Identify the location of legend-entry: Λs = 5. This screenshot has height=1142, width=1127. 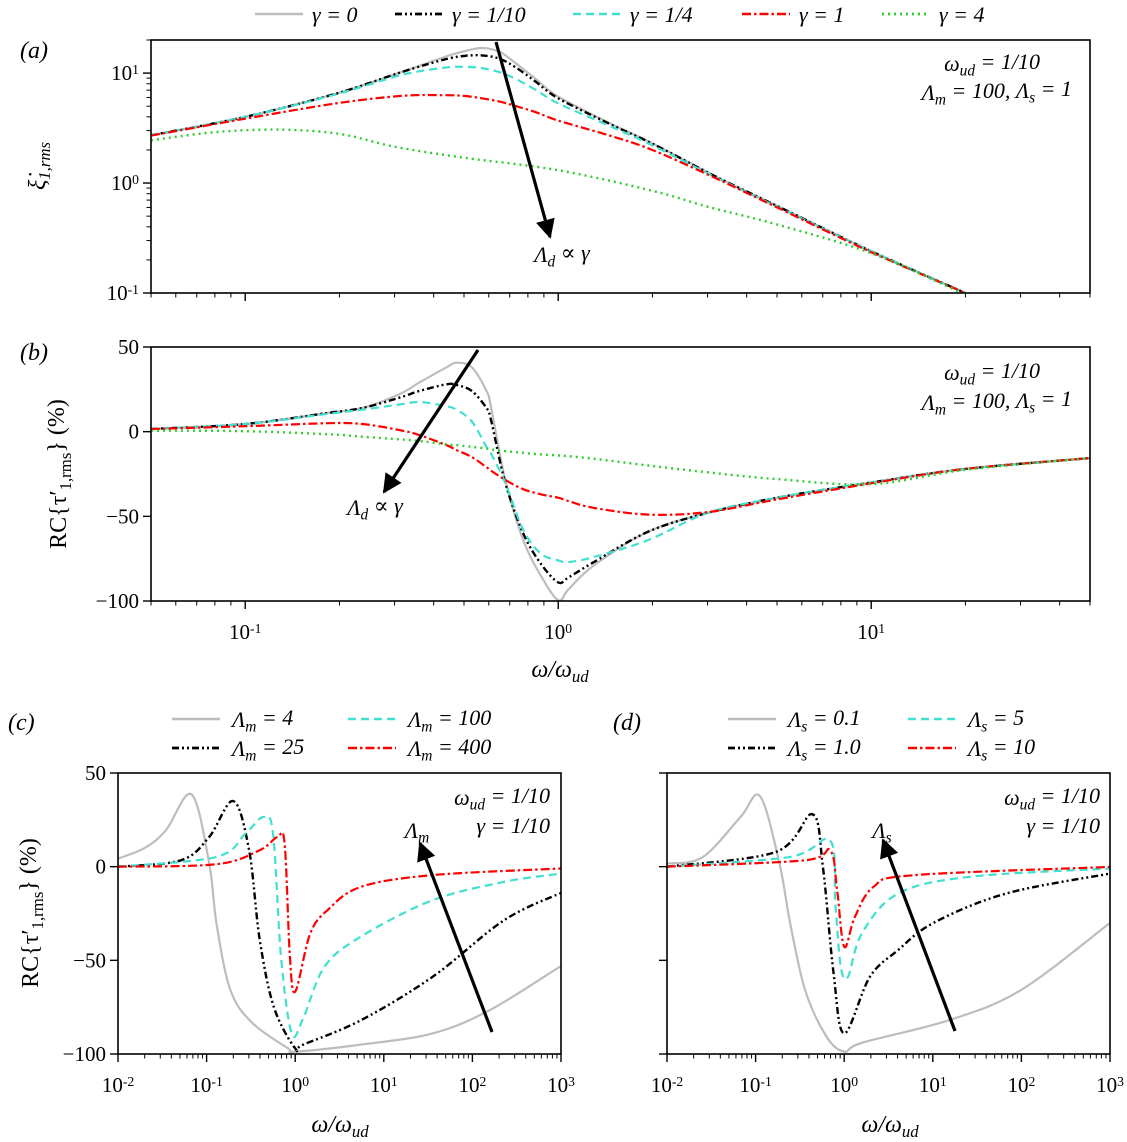
(966, 720).